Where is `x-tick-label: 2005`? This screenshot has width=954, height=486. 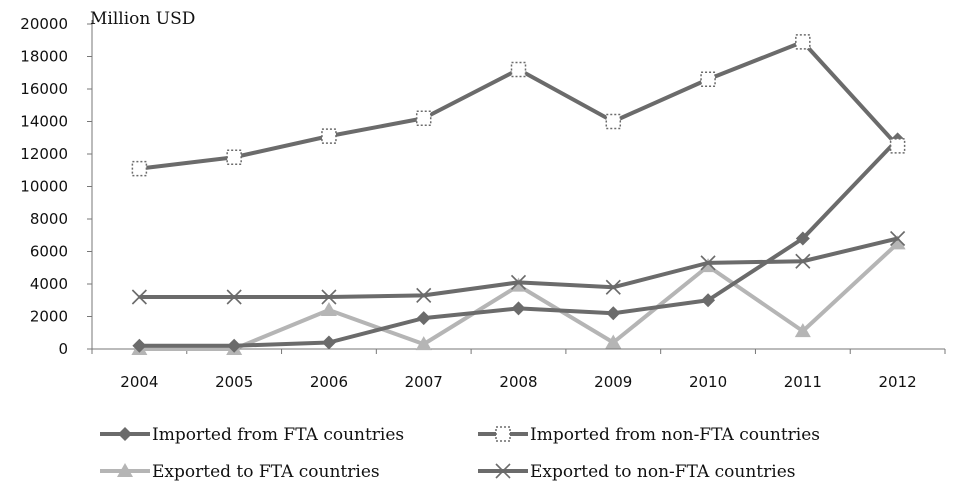 x-tick-label: 2005 is located at coordinates (234, 382).